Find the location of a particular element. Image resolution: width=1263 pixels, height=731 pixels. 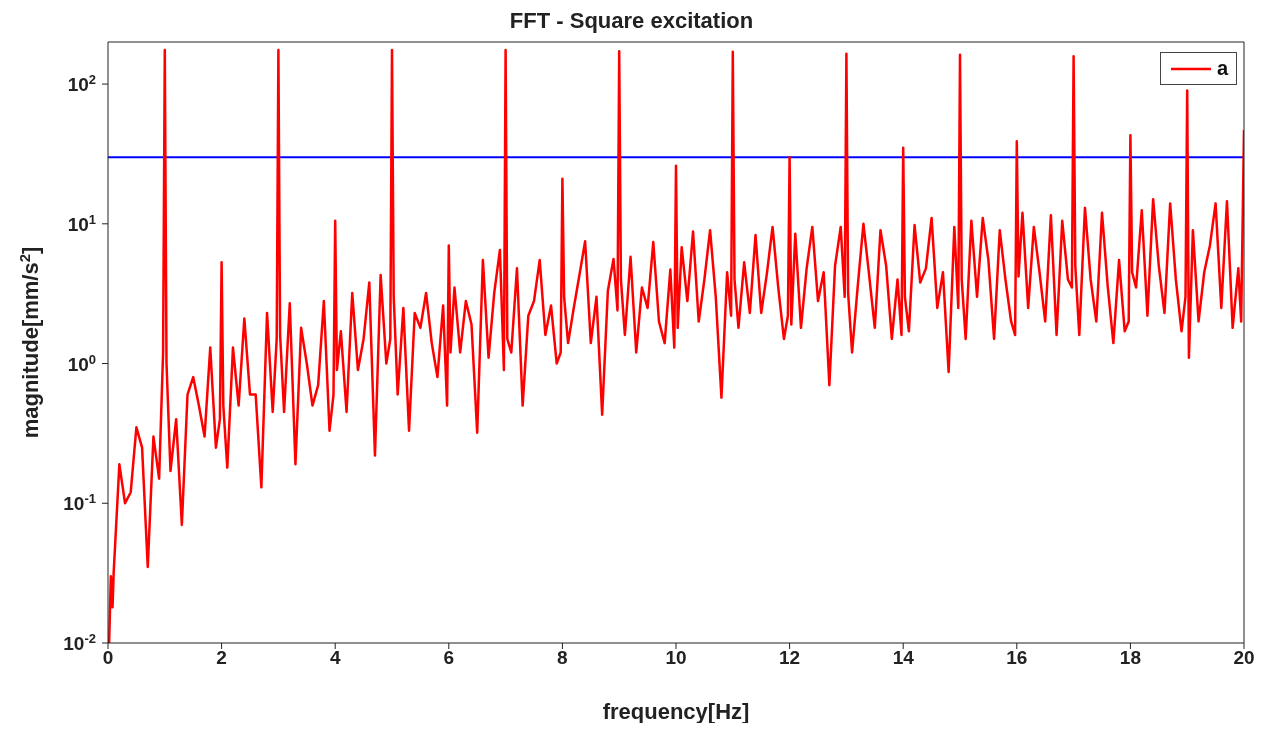

y-tick-label: 10$^{0}$ is located at coordinates (81, 363).